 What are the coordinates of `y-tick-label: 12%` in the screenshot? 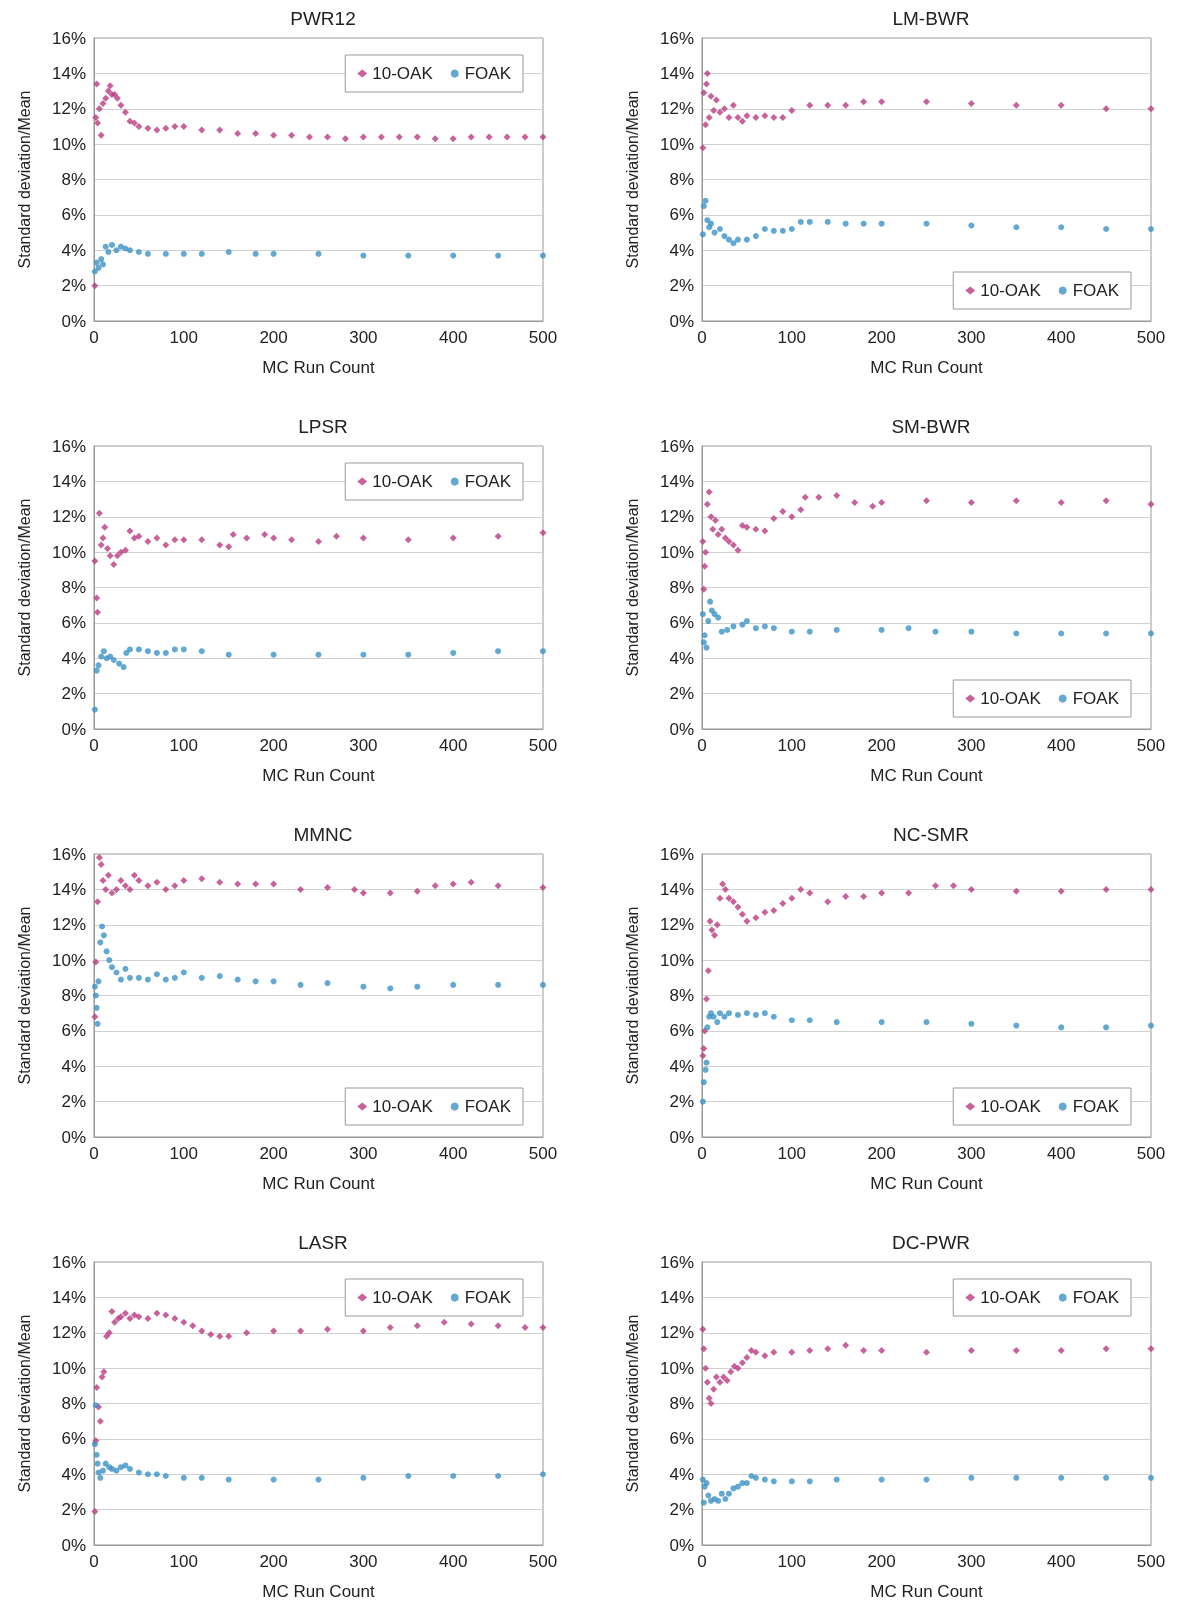 It's located at (68, 517).